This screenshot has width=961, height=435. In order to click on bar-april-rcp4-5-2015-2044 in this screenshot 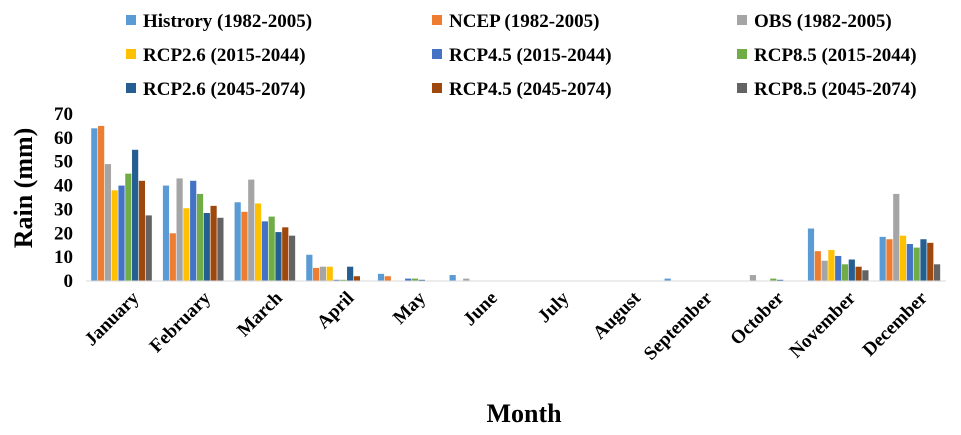, I will do `click(336, 280)`.